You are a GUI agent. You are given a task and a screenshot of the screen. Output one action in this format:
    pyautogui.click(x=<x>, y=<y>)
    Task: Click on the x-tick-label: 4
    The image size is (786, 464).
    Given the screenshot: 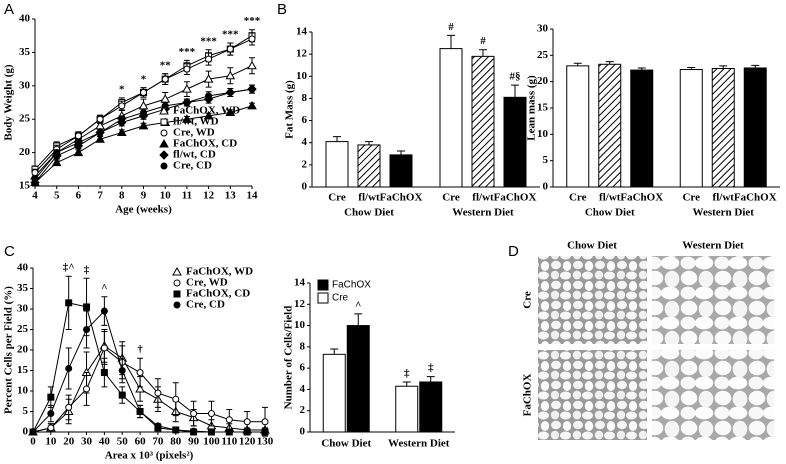 What is the action you would take?
    pyautogui.click(x=35, y=196)
    